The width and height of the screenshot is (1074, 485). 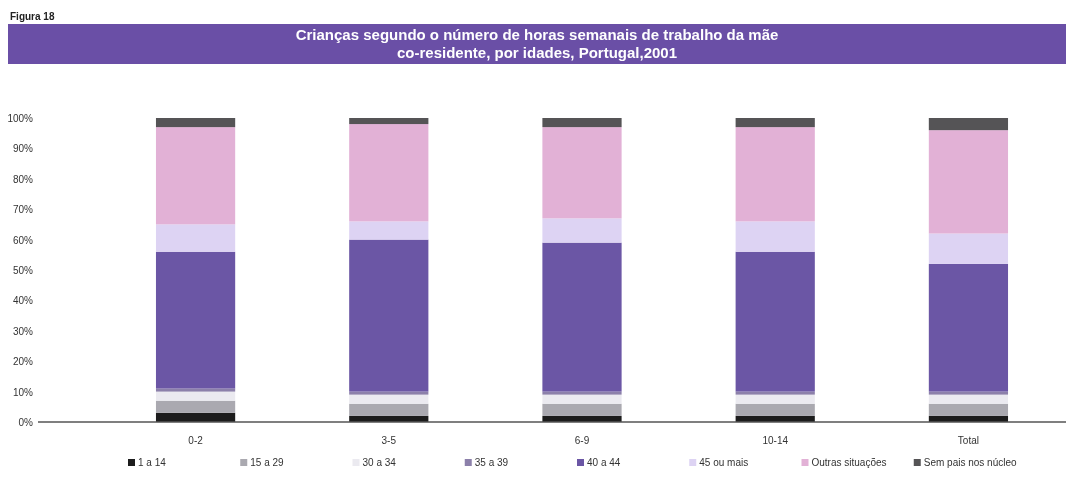 What do you see at coordinates (152, 462) in the screenshot?
I see `legend-label: 1 a 14` at bounding box center [152, 462].